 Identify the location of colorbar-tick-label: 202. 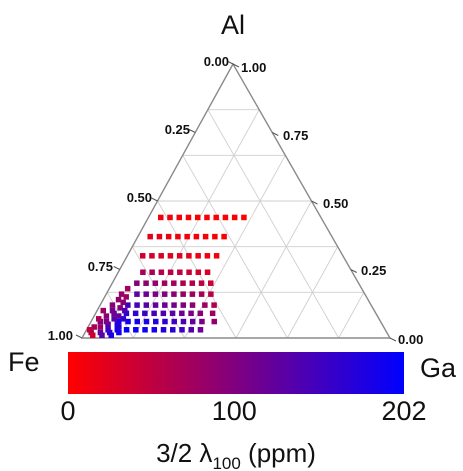
(403, 411).